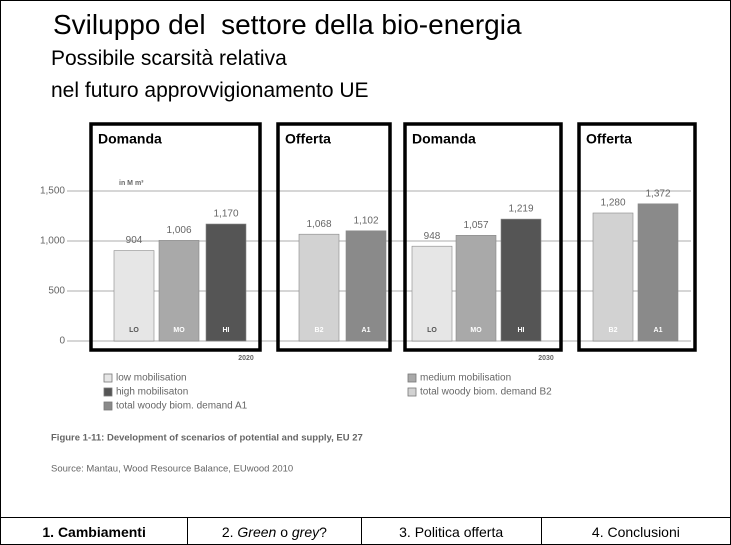  I want to click on value-label: 1,372, so click(657, 193).